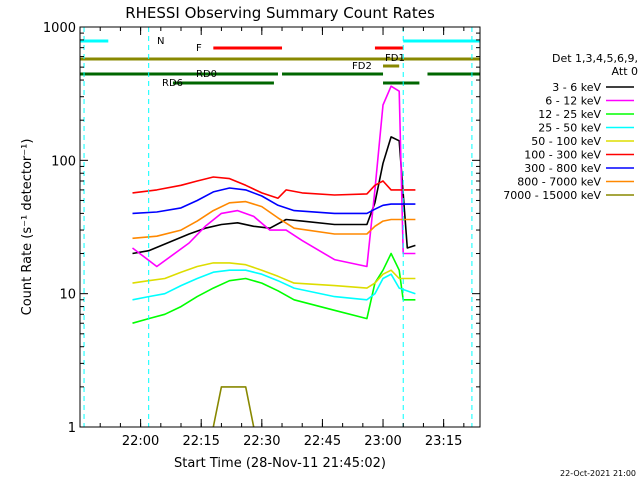 Image resolution: width=640 pixels, height=480 pixels. What do you see at coordinates (576, 87) in the screenshot?
I see `legend-label-0: 3 - 6 keV` at bounding box center [576, 87].